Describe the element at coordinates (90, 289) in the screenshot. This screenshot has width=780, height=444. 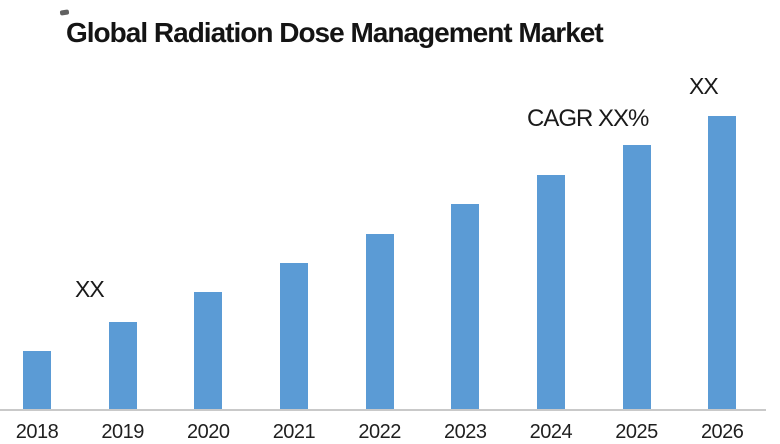
I see `value-label-2019: XX` at that location.